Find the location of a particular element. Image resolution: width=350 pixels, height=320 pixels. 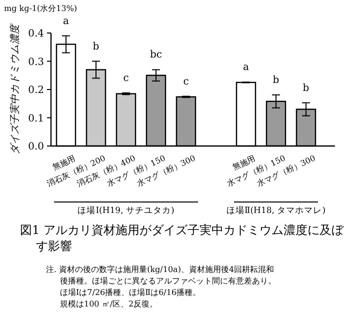

text: ほ場Ⅰは7/26播種、ほ場Ⅱは6/16播種。 is located at coordinates (130, 292).